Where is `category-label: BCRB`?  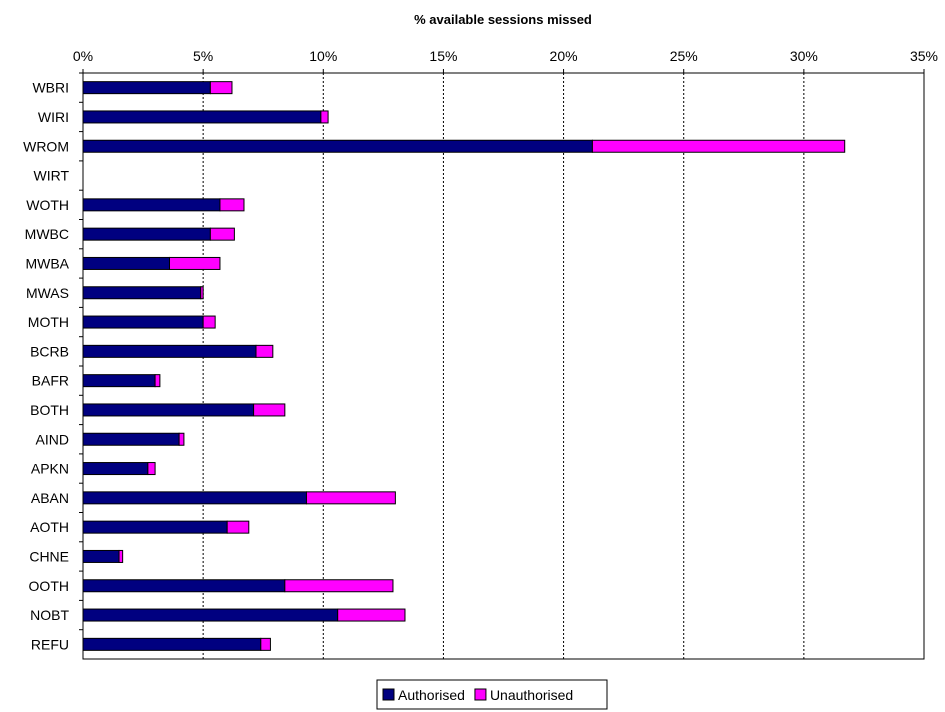 category-label: BCRB is located at coordinates (49, 351).